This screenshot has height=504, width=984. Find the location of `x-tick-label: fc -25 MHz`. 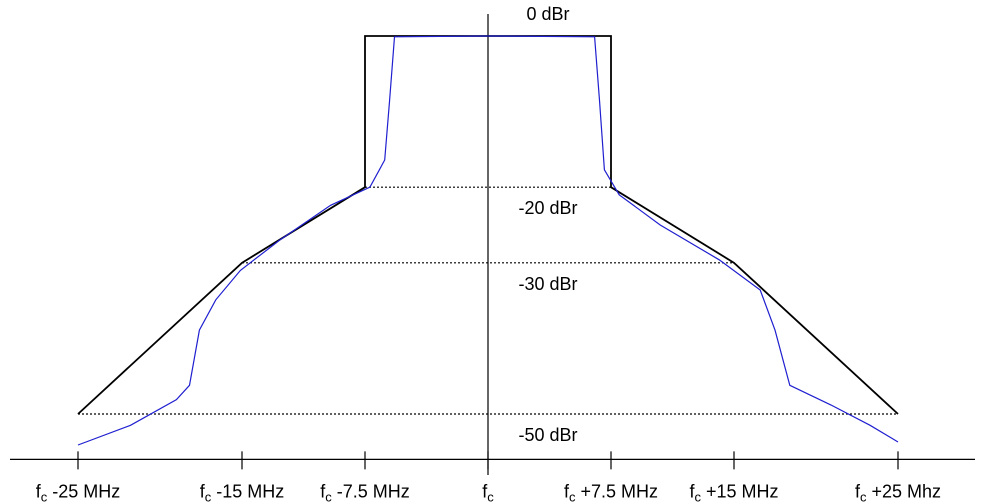

x-tick-label: fc -25 MHz is located at coordinates (78, 492).